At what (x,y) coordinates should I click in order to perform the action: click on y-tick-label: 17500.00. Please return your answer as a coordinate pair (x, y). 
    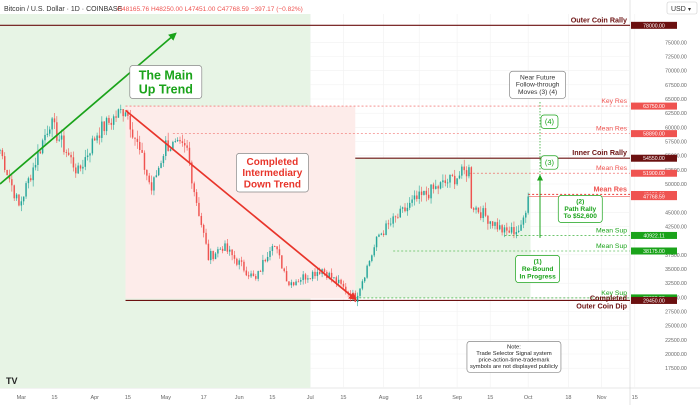
    Looking at the image, I should click on (676, 369).